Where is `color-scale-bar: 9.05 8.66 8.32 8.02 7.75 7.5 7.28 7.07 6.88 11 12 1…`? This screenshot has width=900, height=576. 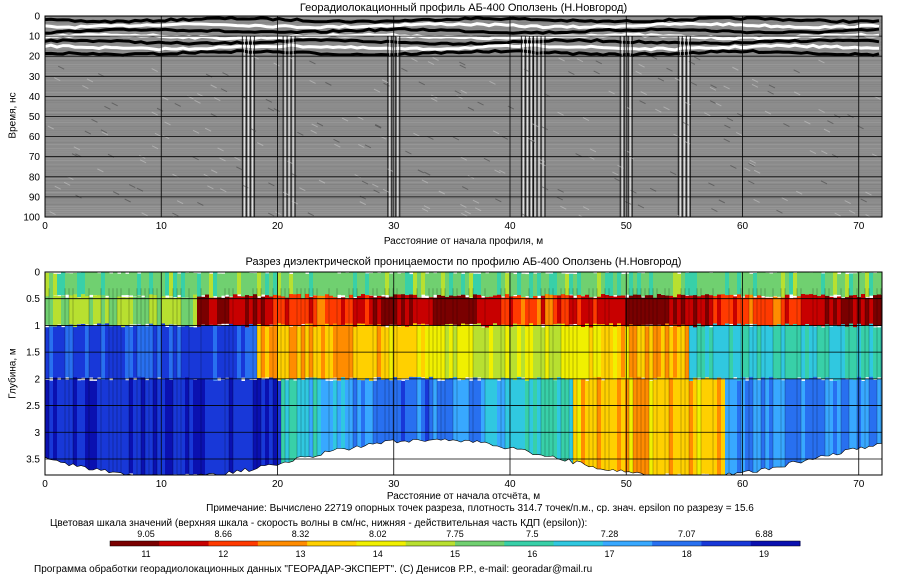 color-scale-bar: 9.05 8.66 8.32 8.02 7.75 7.5 7.28 7.07 6.88 11 12 1… is located at coordinates (455, 544).